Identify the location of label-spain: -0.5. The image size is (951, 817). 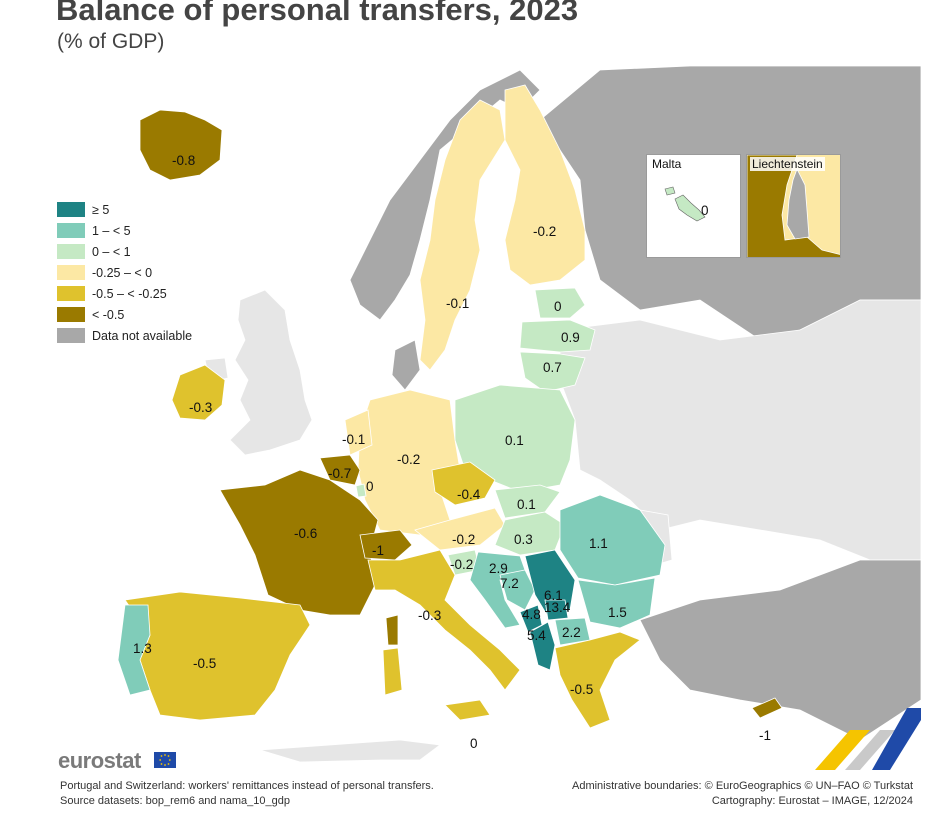
(204, 663).